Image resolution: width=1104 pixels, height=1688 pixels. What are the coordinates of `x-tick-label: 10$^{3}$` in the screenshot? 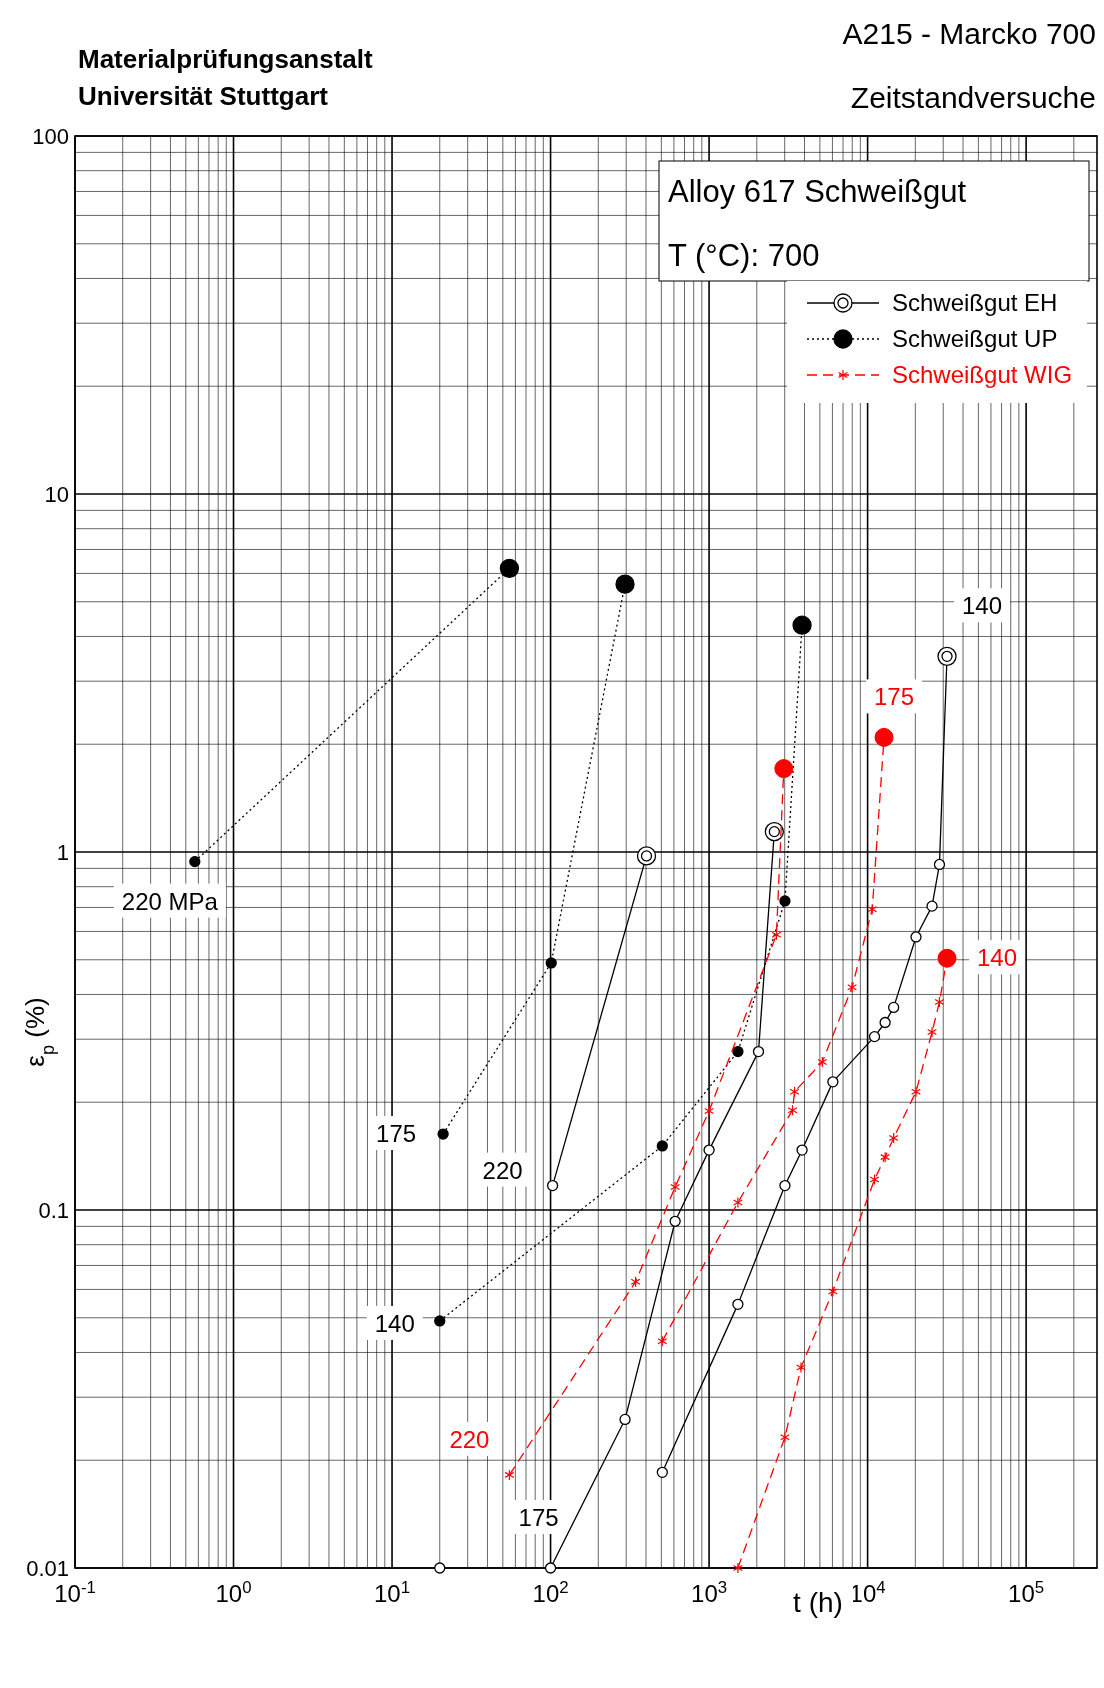 It's located at (709, 1592).